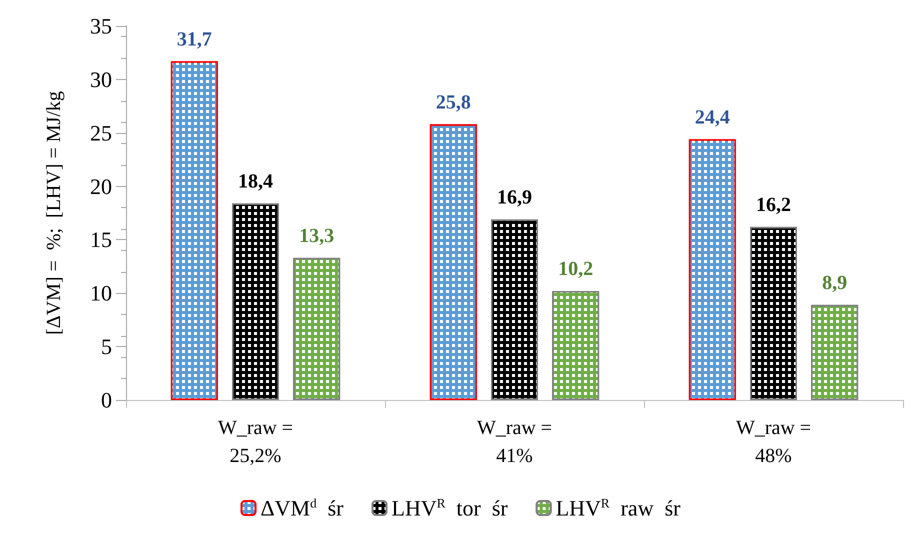  What do you see at coordinates (453, 102) in the screenshot?
I see `data-label: 25,8` at bounding box center [453, 102].